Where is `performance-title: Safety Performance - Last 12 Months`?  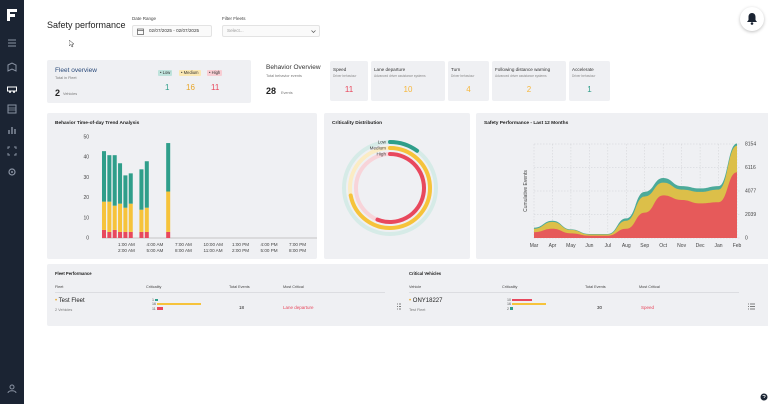 performance-title: Safety Performance - Last 12 Months is located at coordinates (526, 123).